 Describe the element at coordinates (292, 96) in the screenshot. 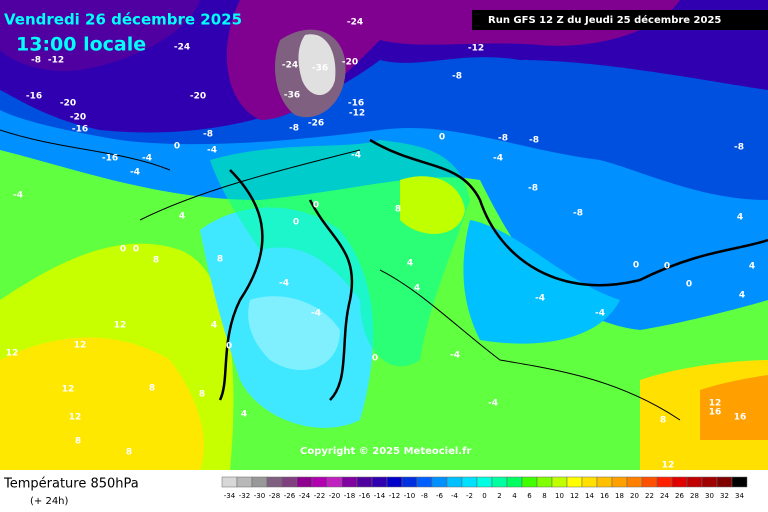

I see `map-label: -36` at that location.